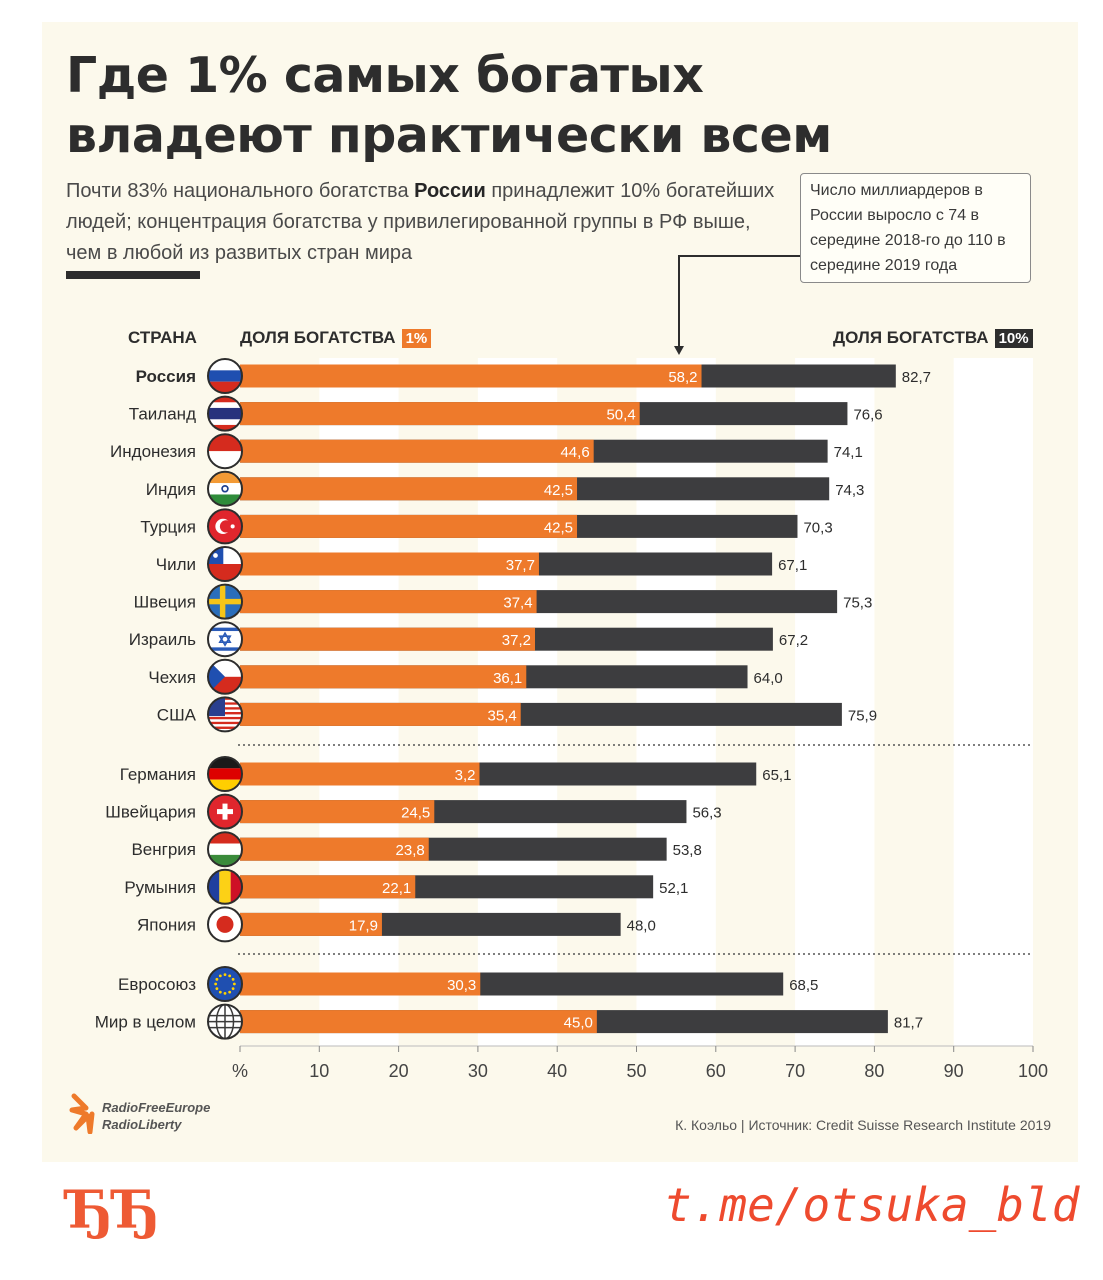 The width and height of the screenshot is (1103, 1280). I want to click on country-label: Чили, so click(176, 564).